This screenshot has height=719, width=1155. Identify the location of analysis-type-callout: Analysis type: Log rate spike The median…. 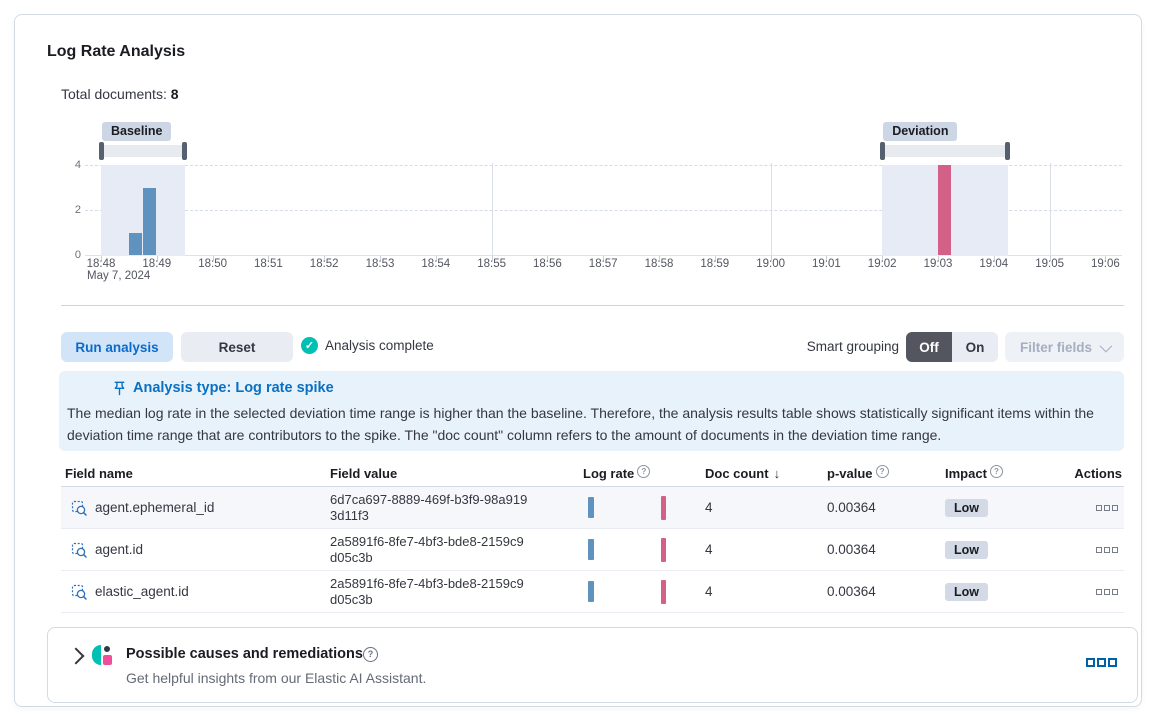
(591, 411).